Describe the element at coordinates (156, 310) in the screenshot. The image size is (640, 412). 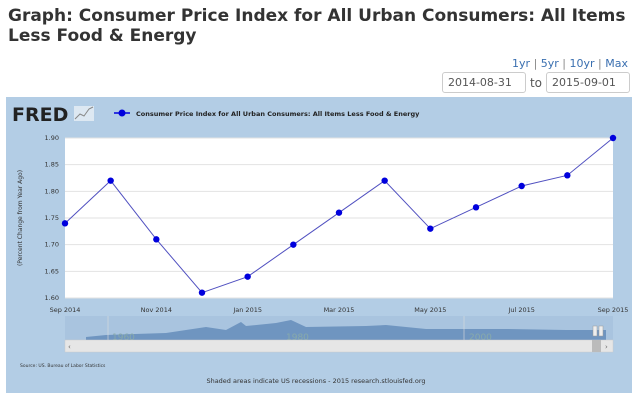
I see `x-tick-label: Nov 2014` at that location.